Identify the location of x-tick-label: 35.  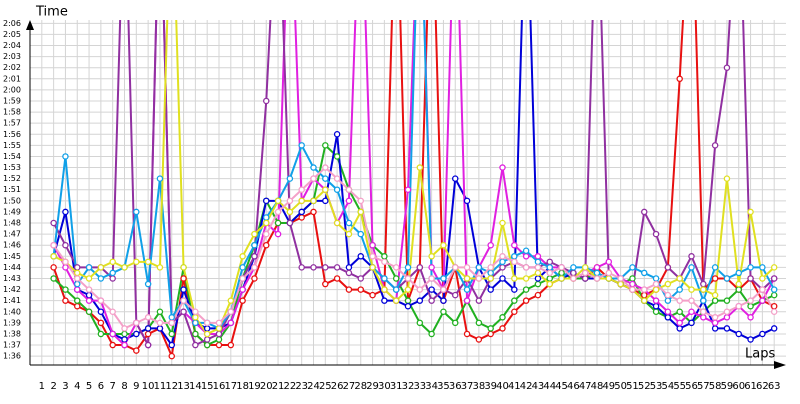
(443, 386).